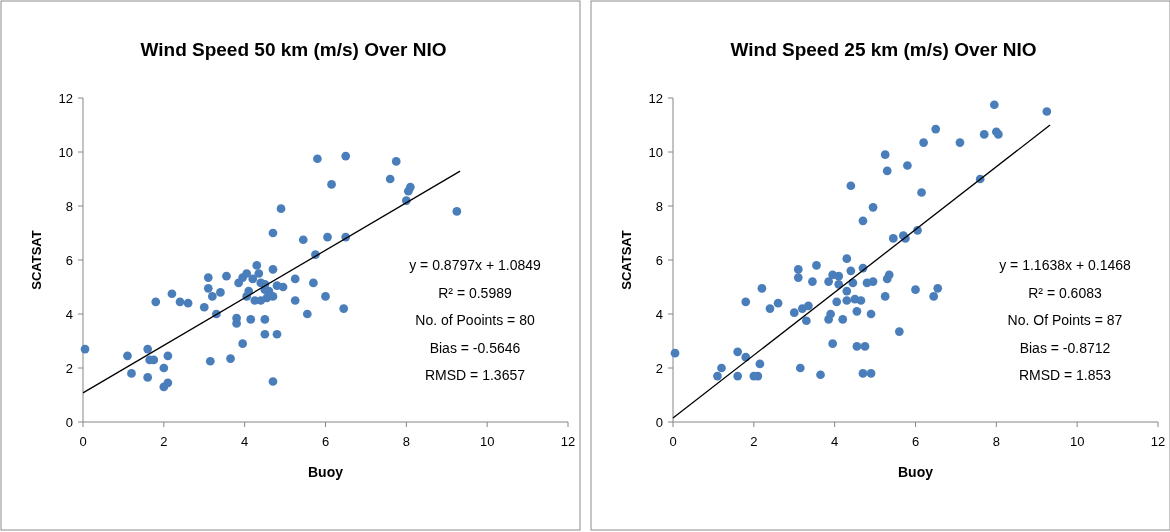 The height and width of the screenshot is (532, 1170). I want to click on annotation: Bias = -0.5646, so click(475, 347).